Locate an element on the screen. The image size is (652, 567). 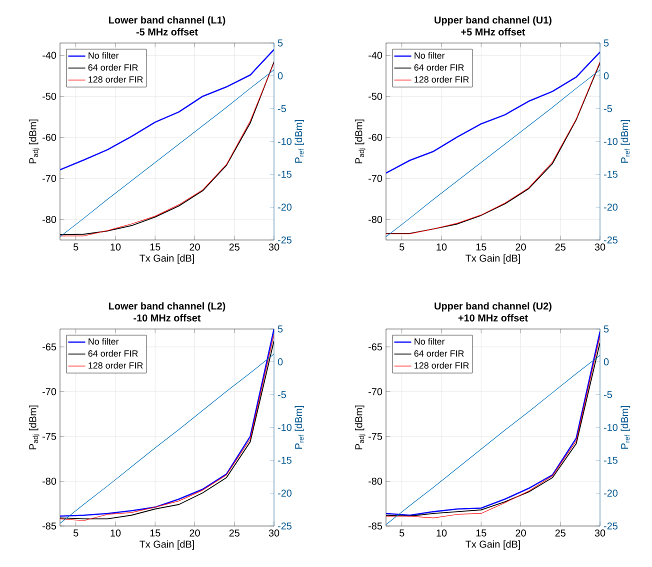
chart-subtitle: -5 MHz offset is located at coordinates (167, 32).